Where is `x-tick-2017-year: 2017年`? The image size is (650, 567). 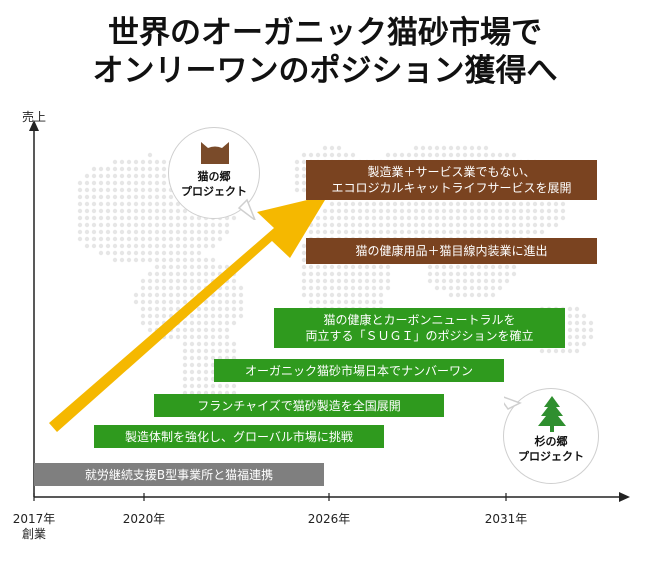 x-tick-2017-year: 2017年 is located at coordinates (34, 519).